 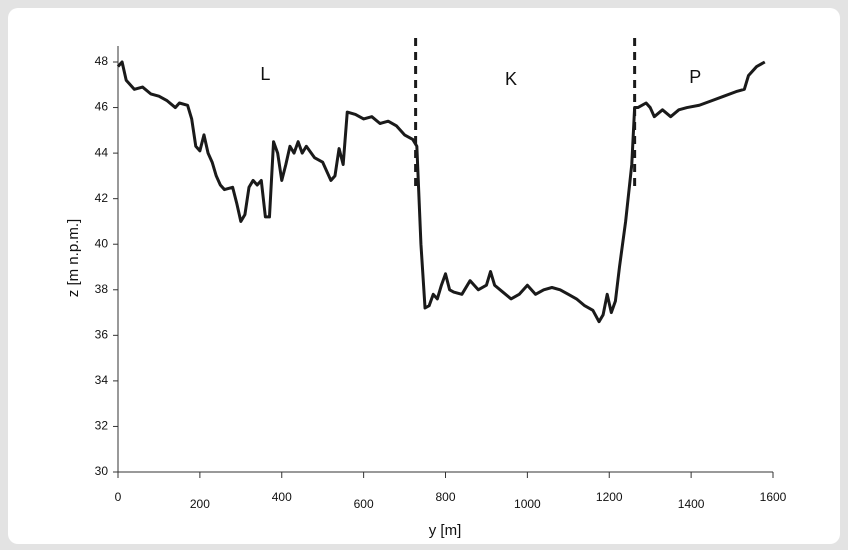 What do you see at coordinates (282, 497) in the screenshot?
I see `x-tick-label: 400` at bounding box center [282, 497].